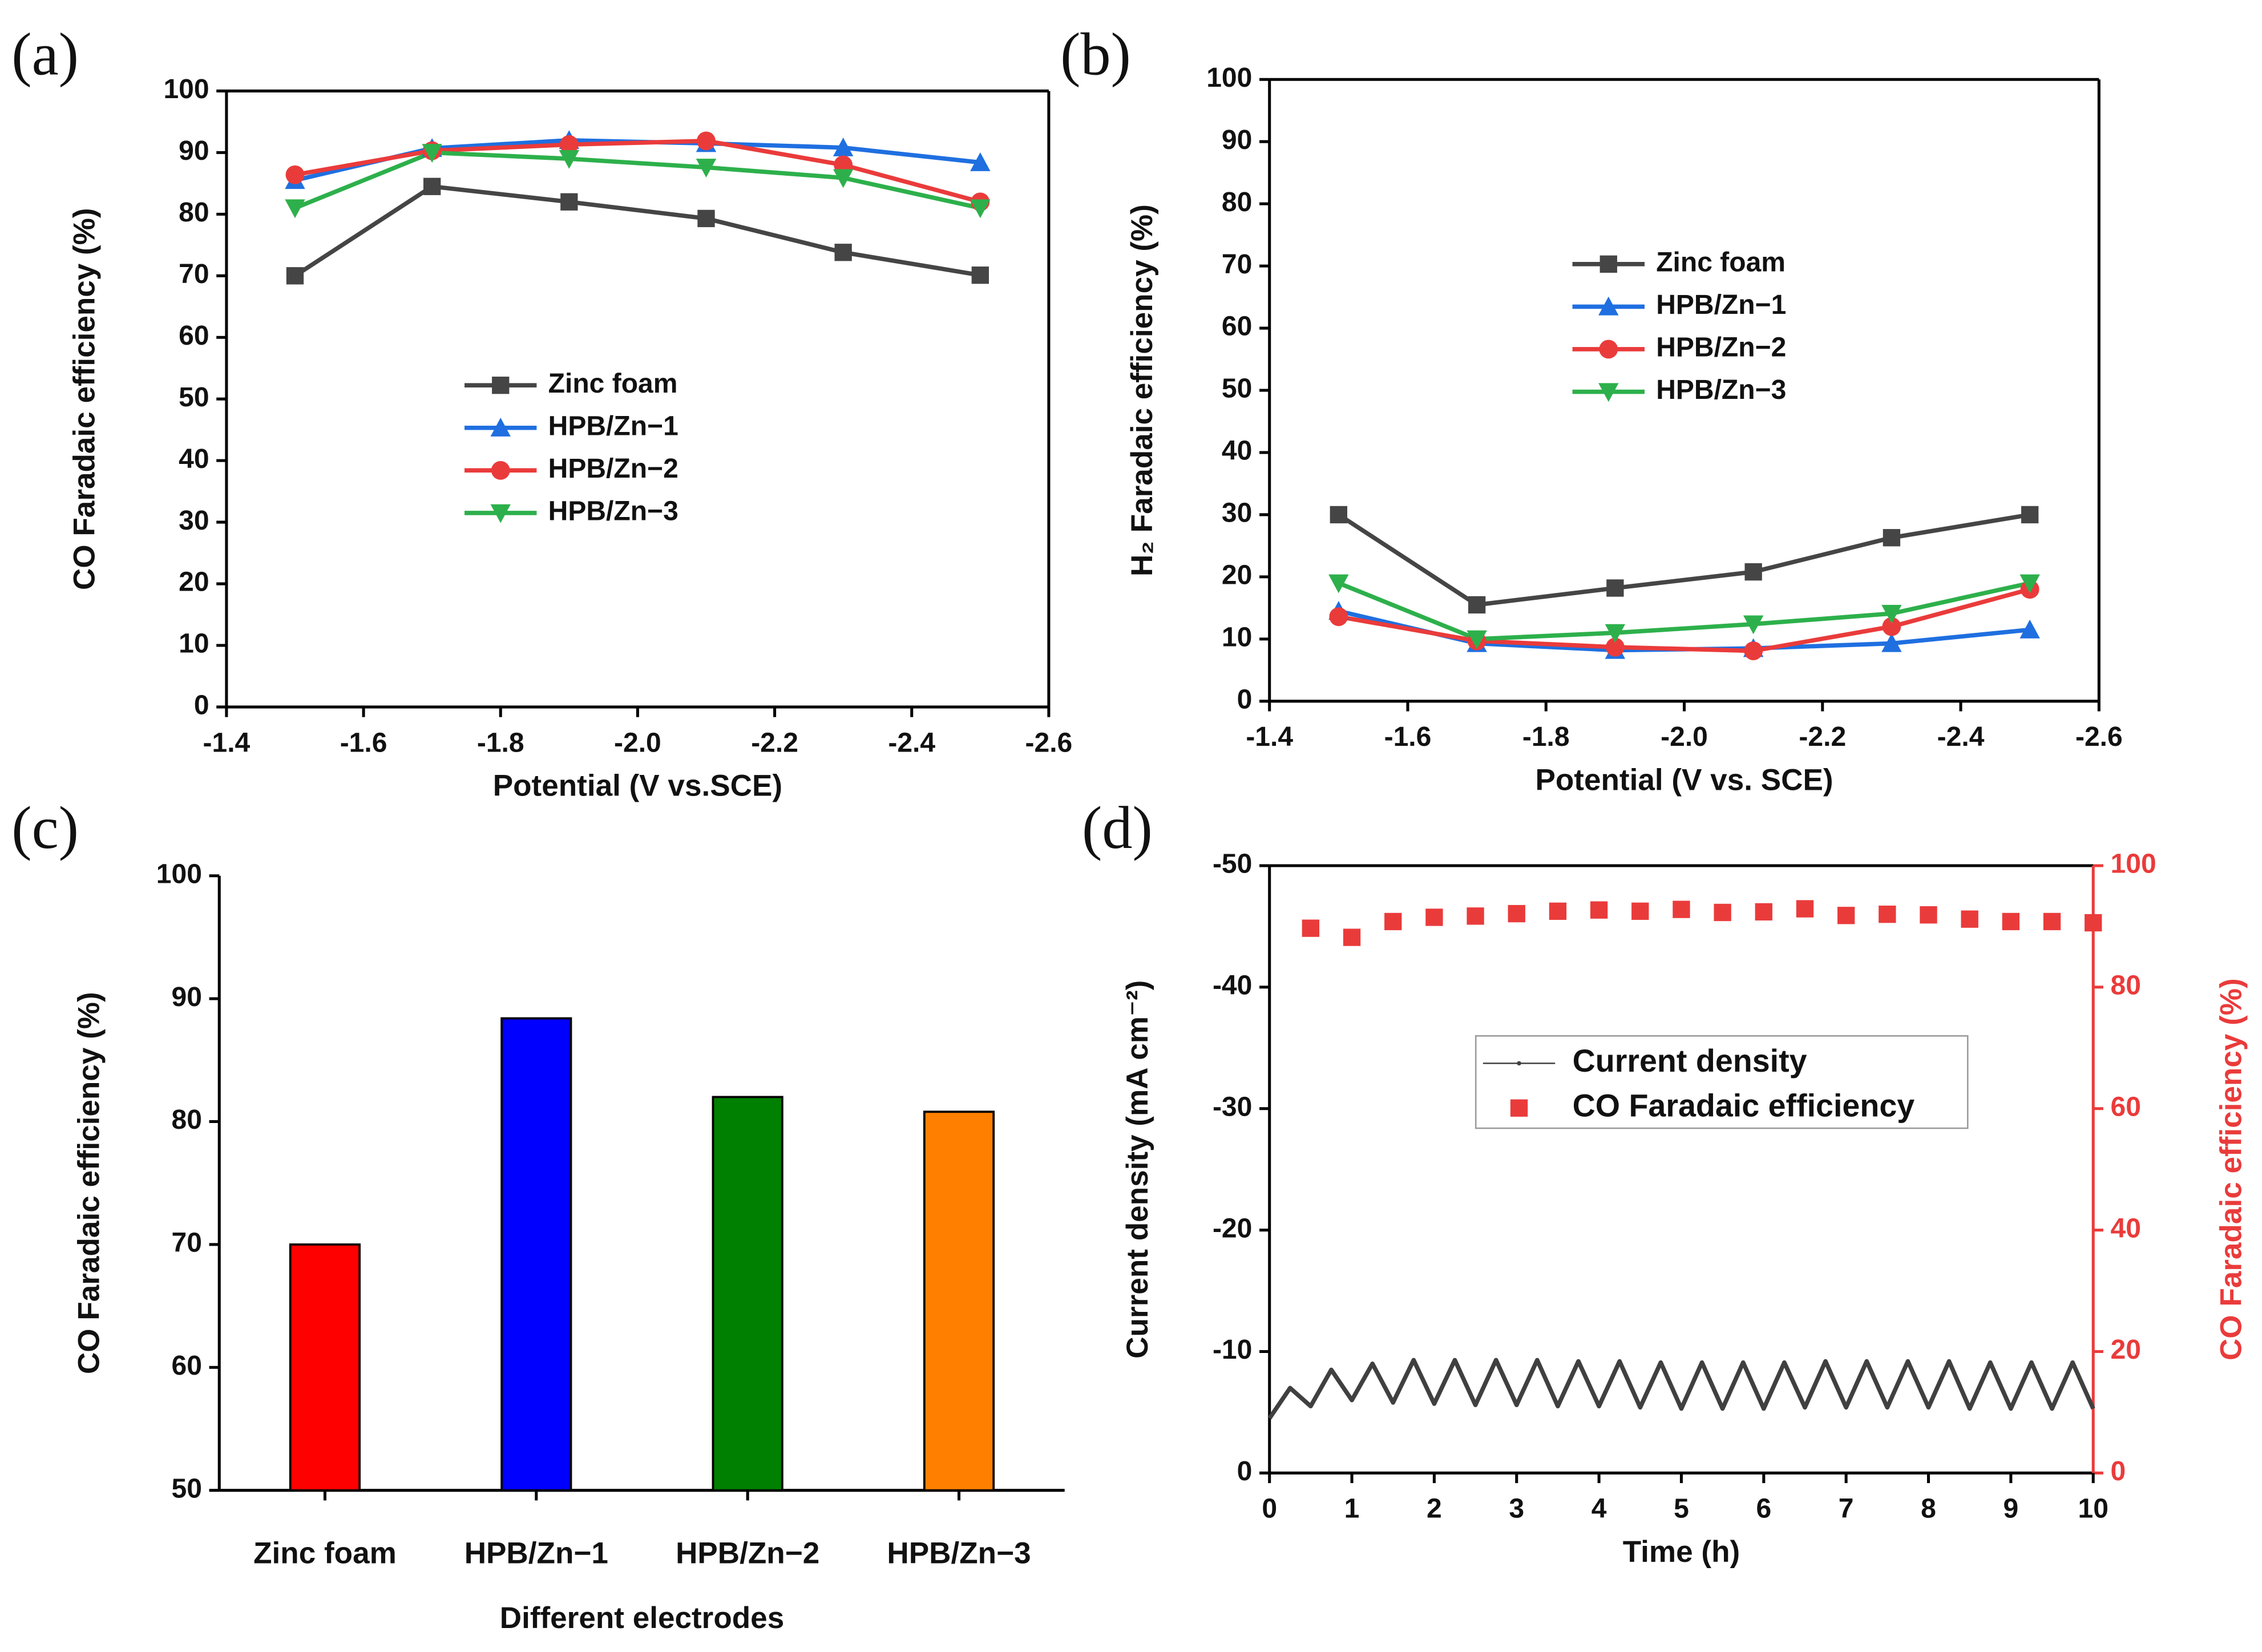  What do you see at coordinates (613, 469) in the screenshot?
I see `legend-label: HPB/Zn−2` at bounding box center [613, 469].